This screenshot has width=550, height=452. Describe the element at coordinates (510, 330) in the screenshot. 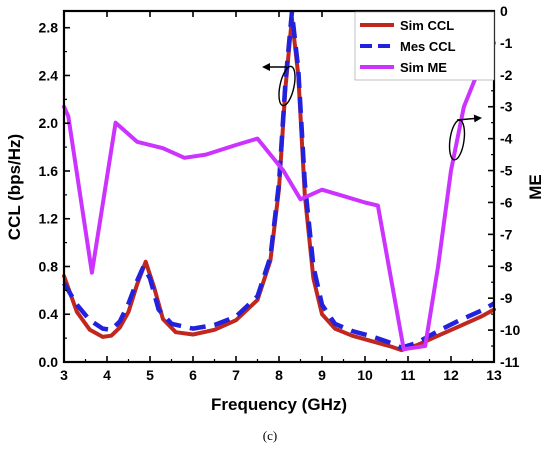

I see `y-right-tick-label: -10` at that location.